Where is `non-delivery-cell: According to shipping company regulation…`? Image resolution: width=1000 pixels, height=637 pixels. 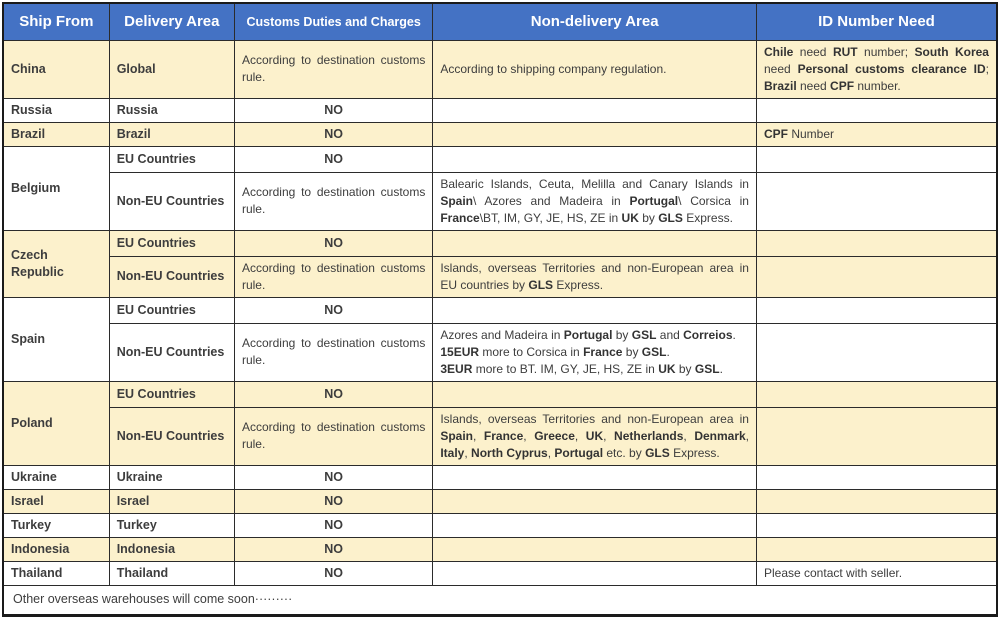 non-delivery-cell: According to shipping company regulation… is located at coordinates (594, 69).